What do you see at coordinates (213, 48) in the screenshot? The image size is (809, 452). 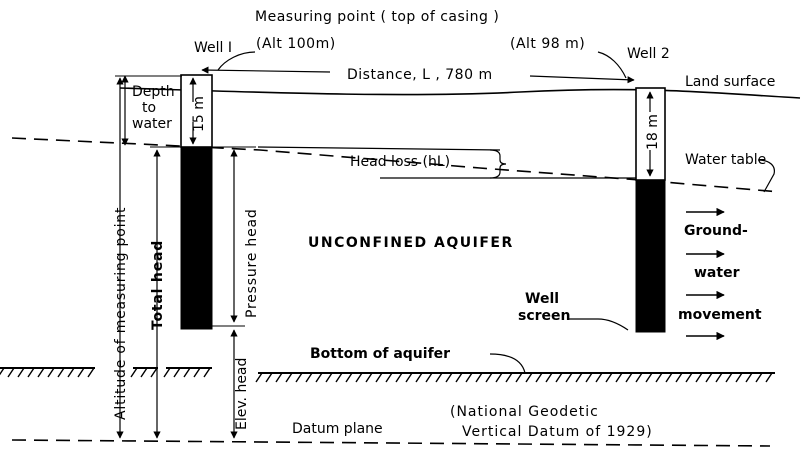 I see `well1-label: Well I` at bounding box center [213, 48].